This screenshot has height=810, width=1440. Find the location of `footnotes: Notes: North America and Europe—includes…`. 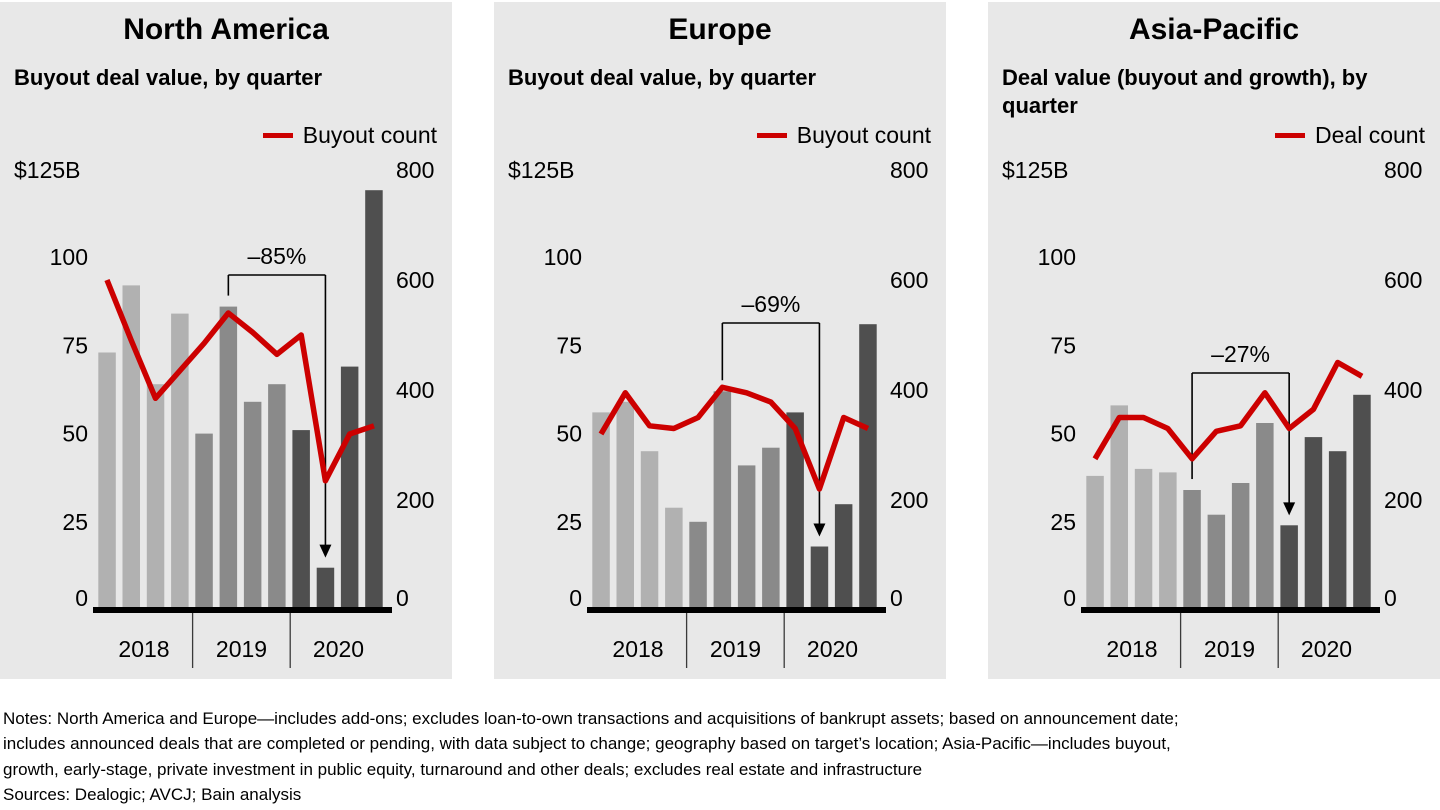

footnotes: Notes: North America and Europe—includes… is located at coordinates (720, 756).